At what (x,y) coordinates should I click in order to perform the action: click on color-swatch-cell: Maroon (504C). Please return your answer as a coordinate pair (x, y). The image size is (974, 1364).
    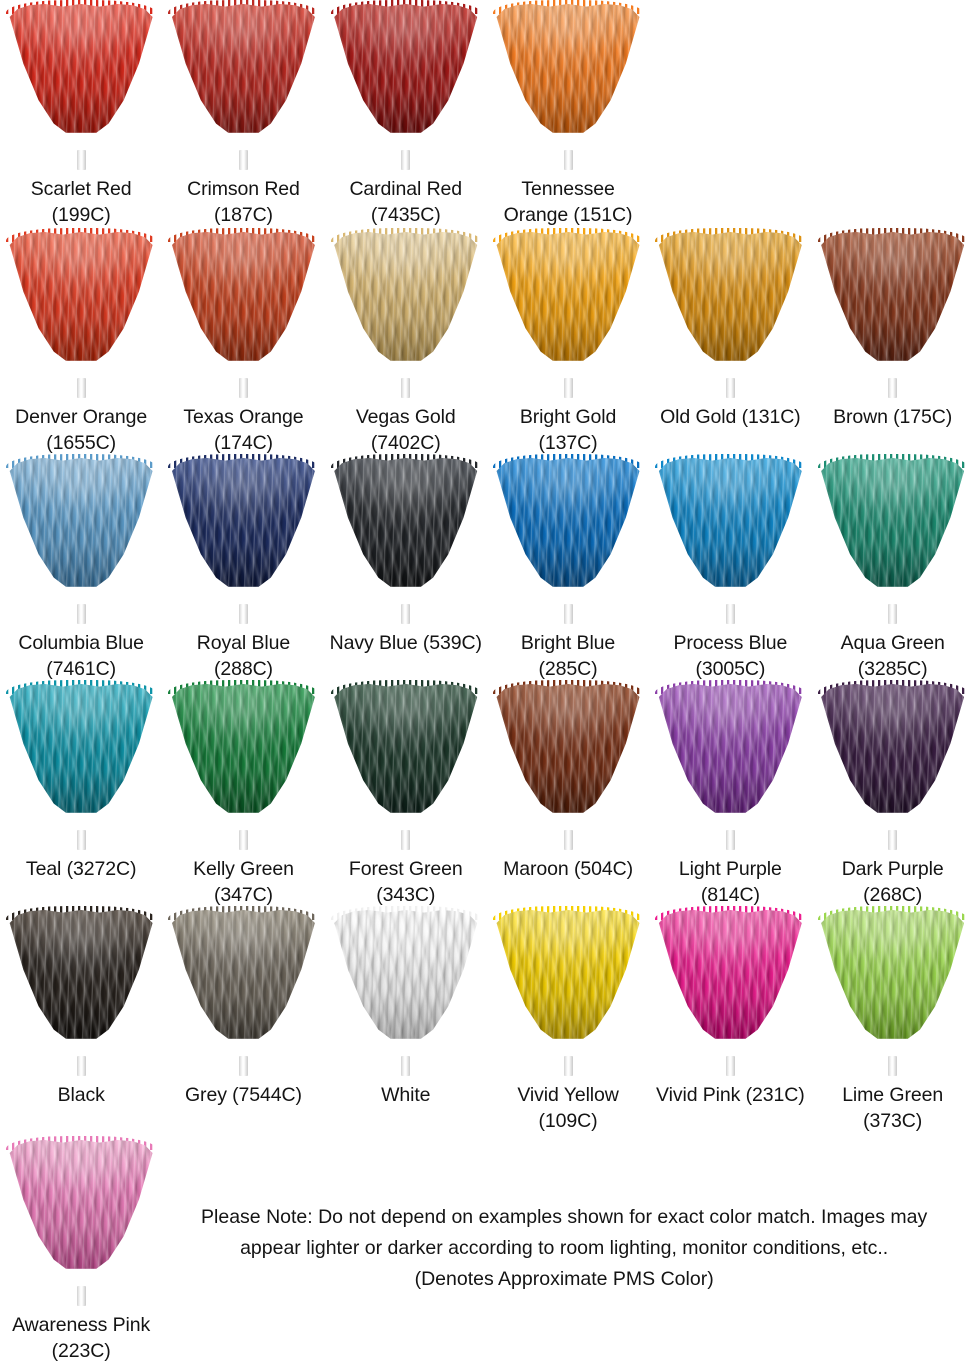
    Looking at the image, I should click on (568, 781).